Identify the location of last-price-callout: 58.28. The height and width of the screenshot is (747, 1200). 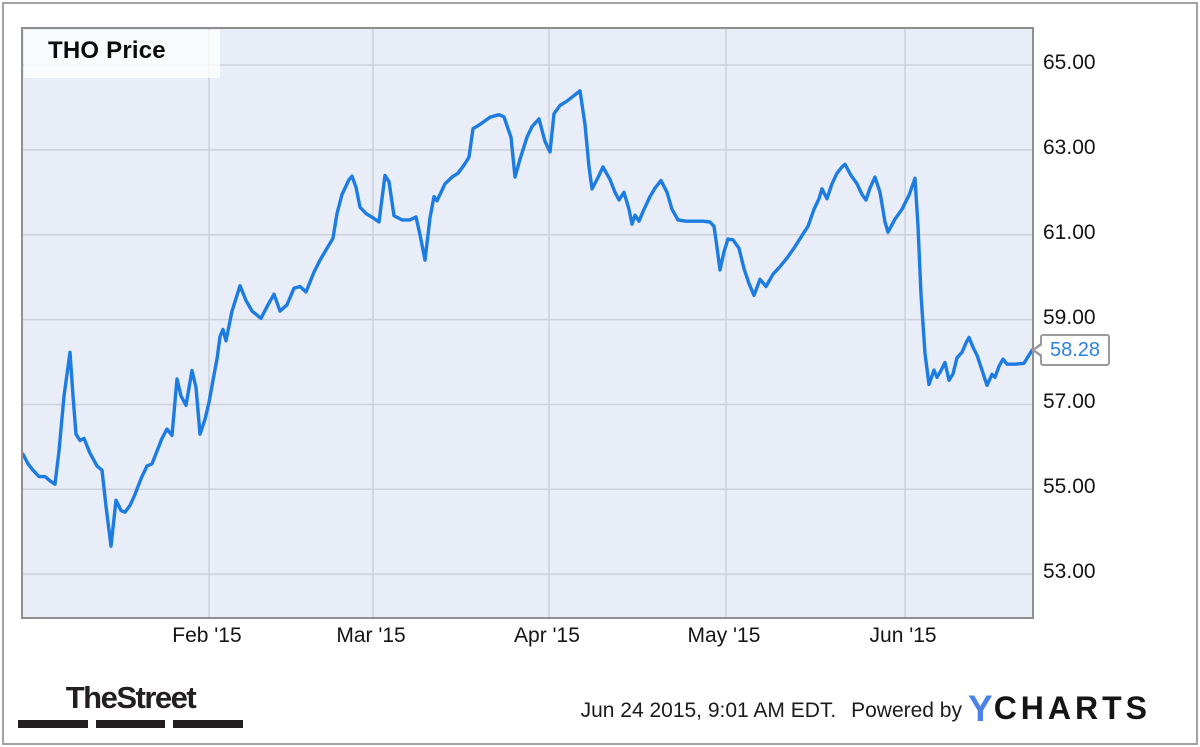
(1070, 350).